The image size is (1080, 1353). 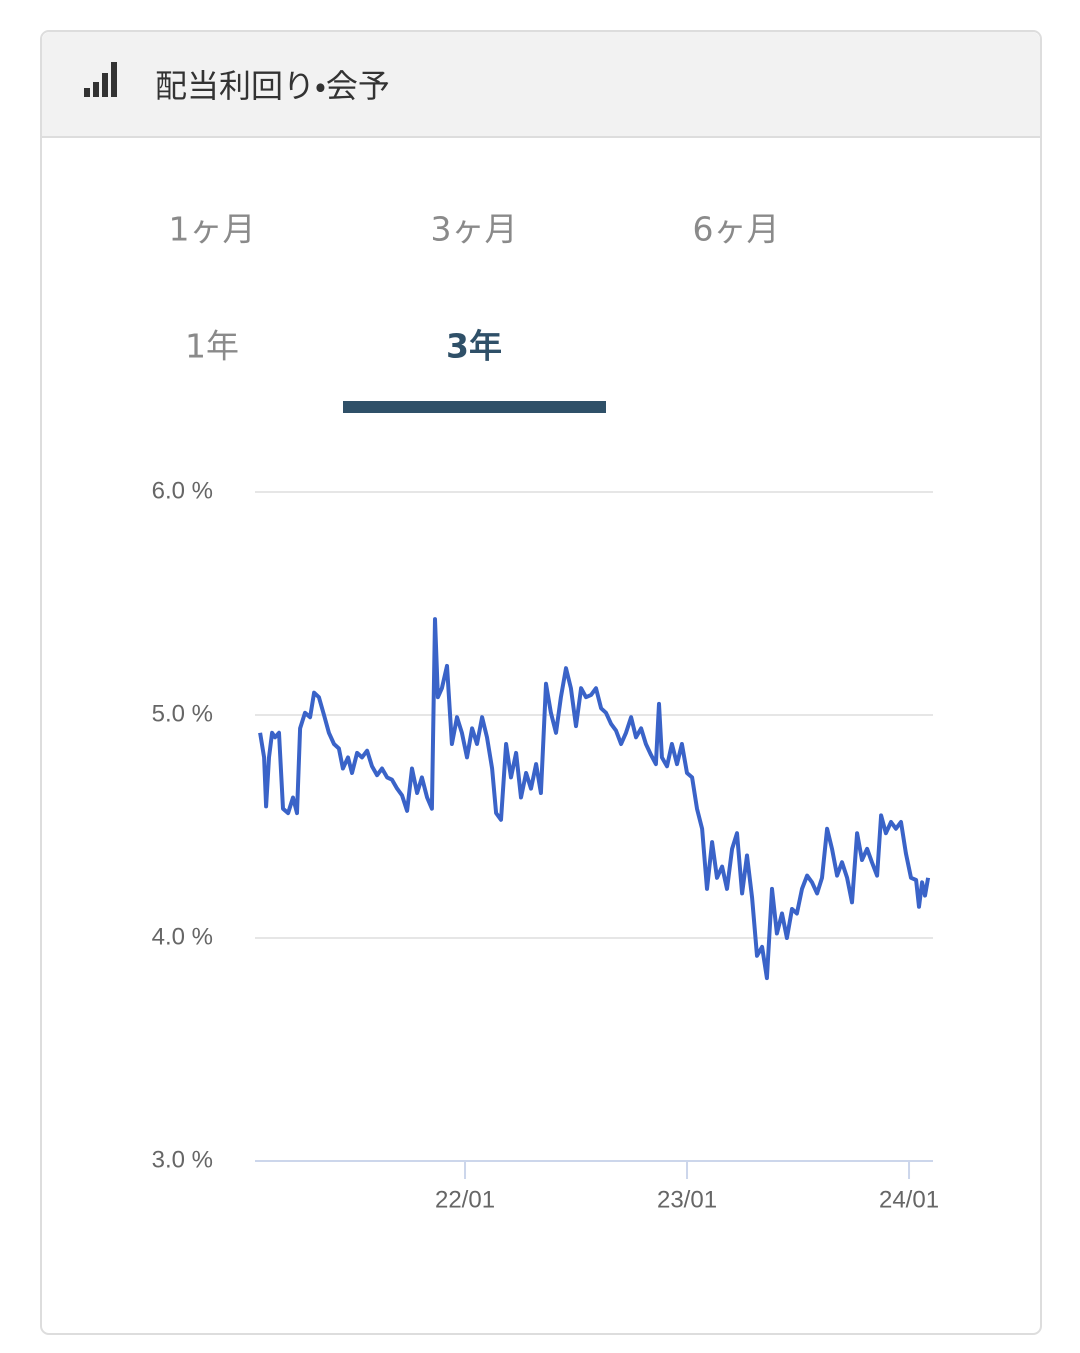 I want to click on y-tick-label: 5.0 %, so click(x=182, y=713).